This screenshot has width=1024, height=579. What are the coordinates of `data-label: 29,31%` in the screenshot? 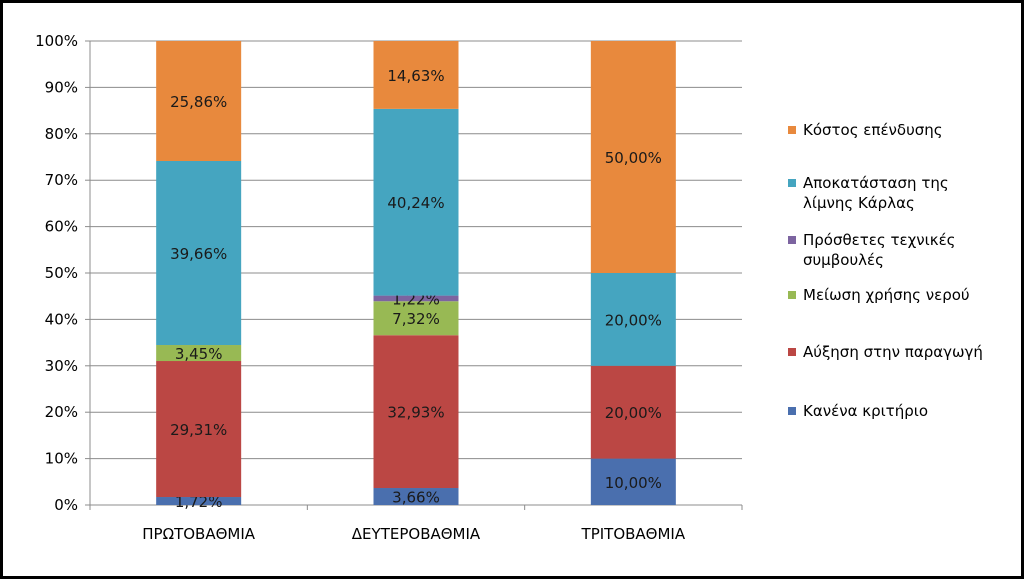 It's located at (198, 430).